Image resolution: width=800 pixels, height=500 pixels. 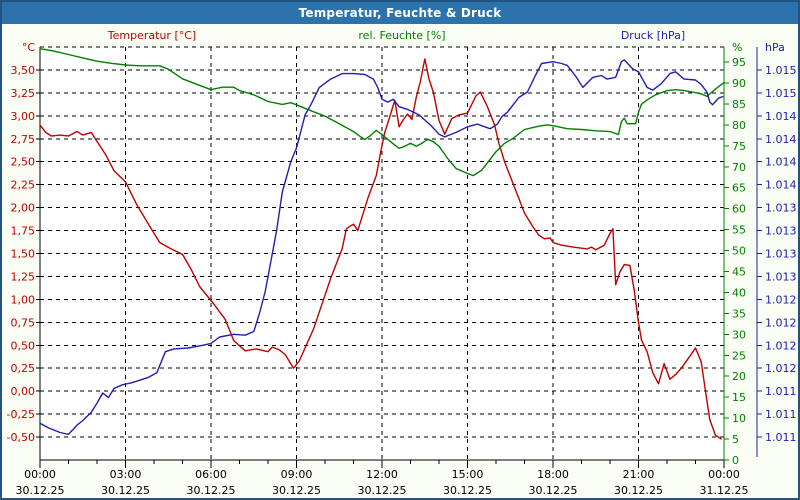 What do you see at coordinates (23, 299) in the screenshot?
I see `svg-text: 1,00` at bounding box center [23, 299].